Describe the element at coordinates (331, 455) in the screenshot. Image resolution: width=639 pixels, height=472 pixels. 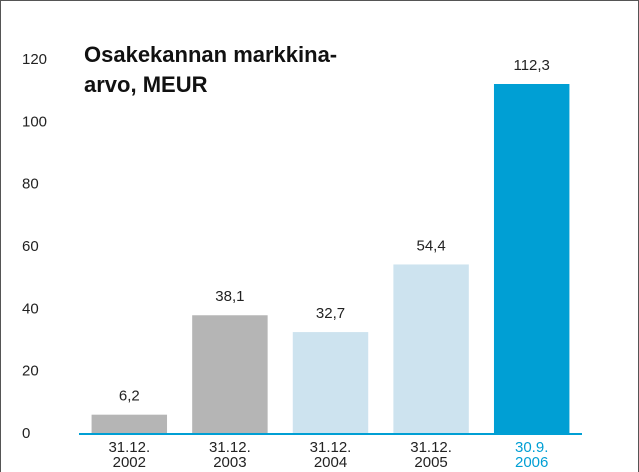
I see `x-tick-label: 31.12. 2004` at that location.